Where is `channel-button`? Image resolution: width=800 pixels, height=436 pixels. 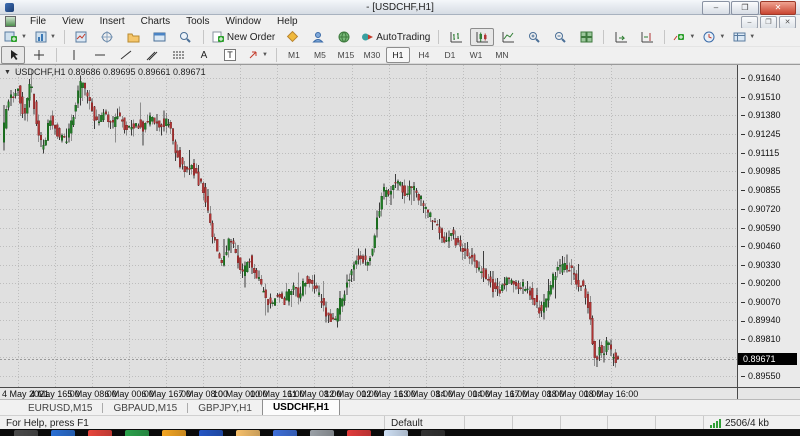 channel-button is located at coordinates (152, 55).